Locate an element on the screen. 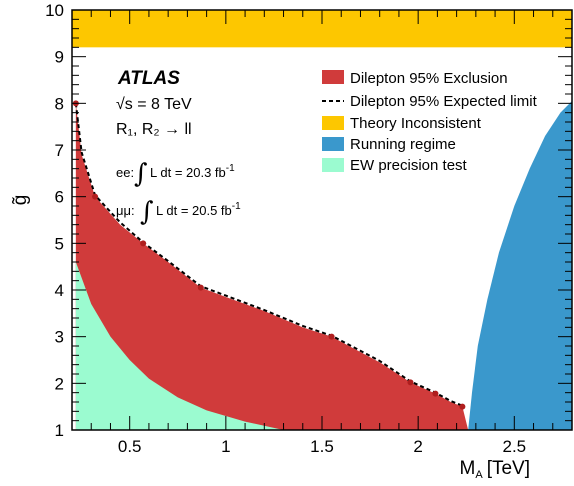 The height and width of the screenshot is (486, 574). y-tick-label: 8 is located at coordinates (59, 103).